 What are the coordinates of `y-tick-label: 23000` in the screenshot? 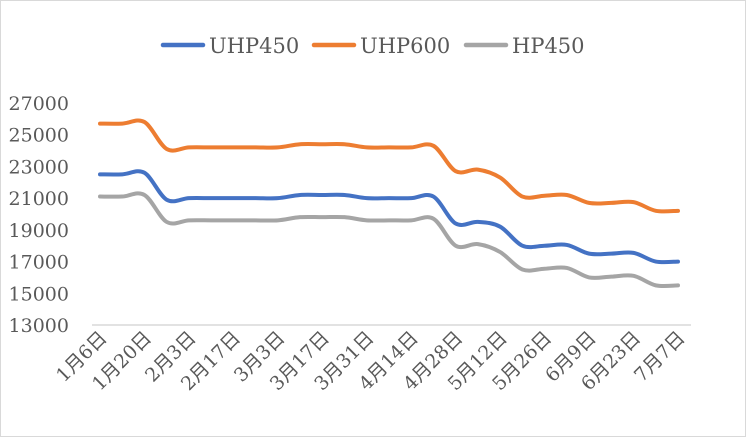 It's located at (39, 167).